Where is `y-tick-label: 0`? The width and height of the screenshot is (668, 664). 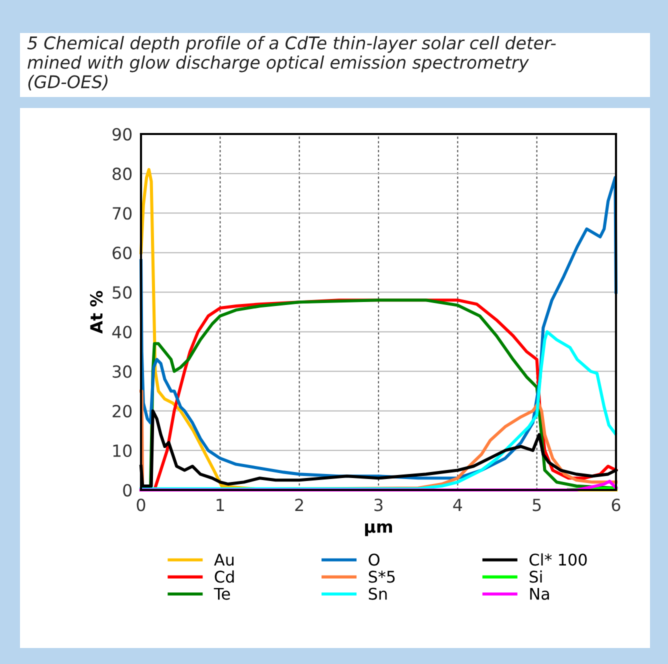 y-tick-label: 0 is located at coordinates (127, 490).